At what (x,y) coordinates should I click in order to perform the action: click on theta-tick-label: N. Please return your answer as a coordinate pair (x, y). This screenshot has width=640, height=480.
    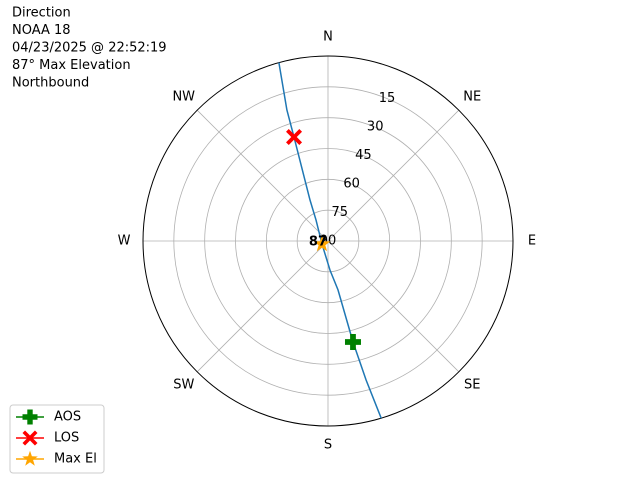
    Looking at the image, I should click on (328, 37).